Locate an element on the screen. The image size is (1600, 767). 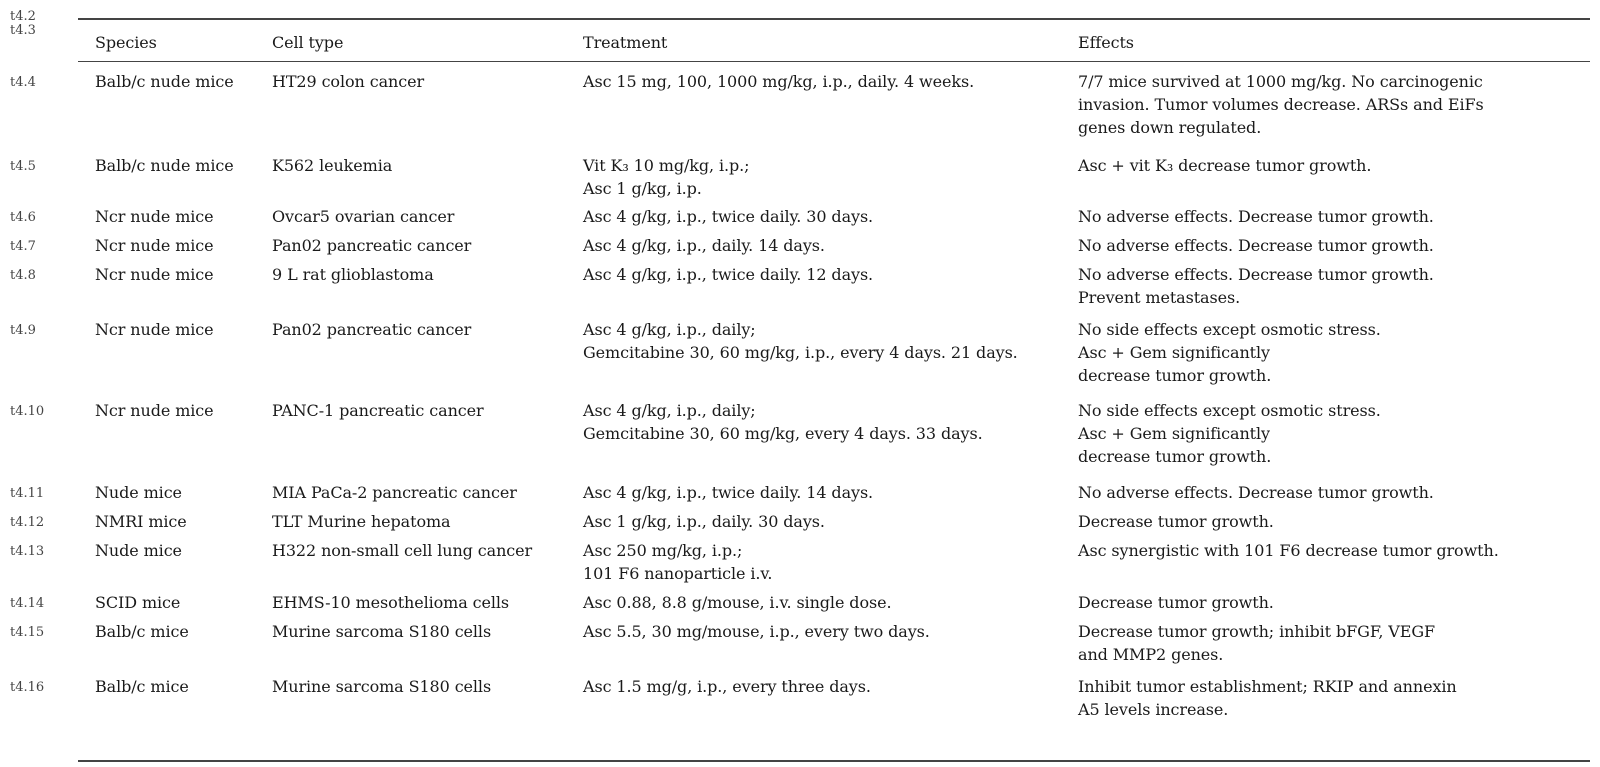
treatment-line: 101 F6 nanoparticle i.v. is located at coordinates (678, 573).